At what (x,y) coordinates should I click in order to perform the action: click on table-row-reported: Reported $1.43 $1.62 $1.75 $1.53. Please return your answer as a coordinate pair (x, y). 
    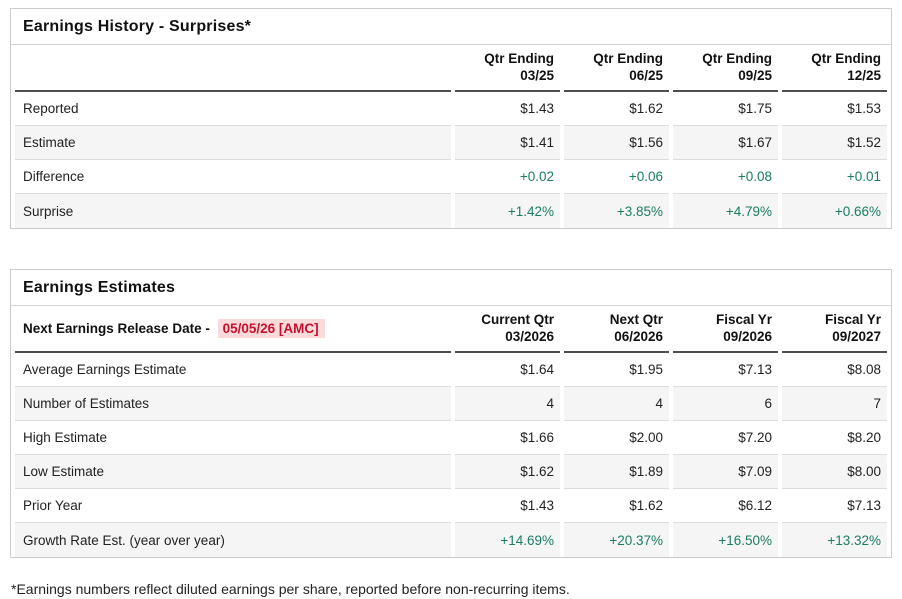
    Looking at the image, I should click on (451, 109).